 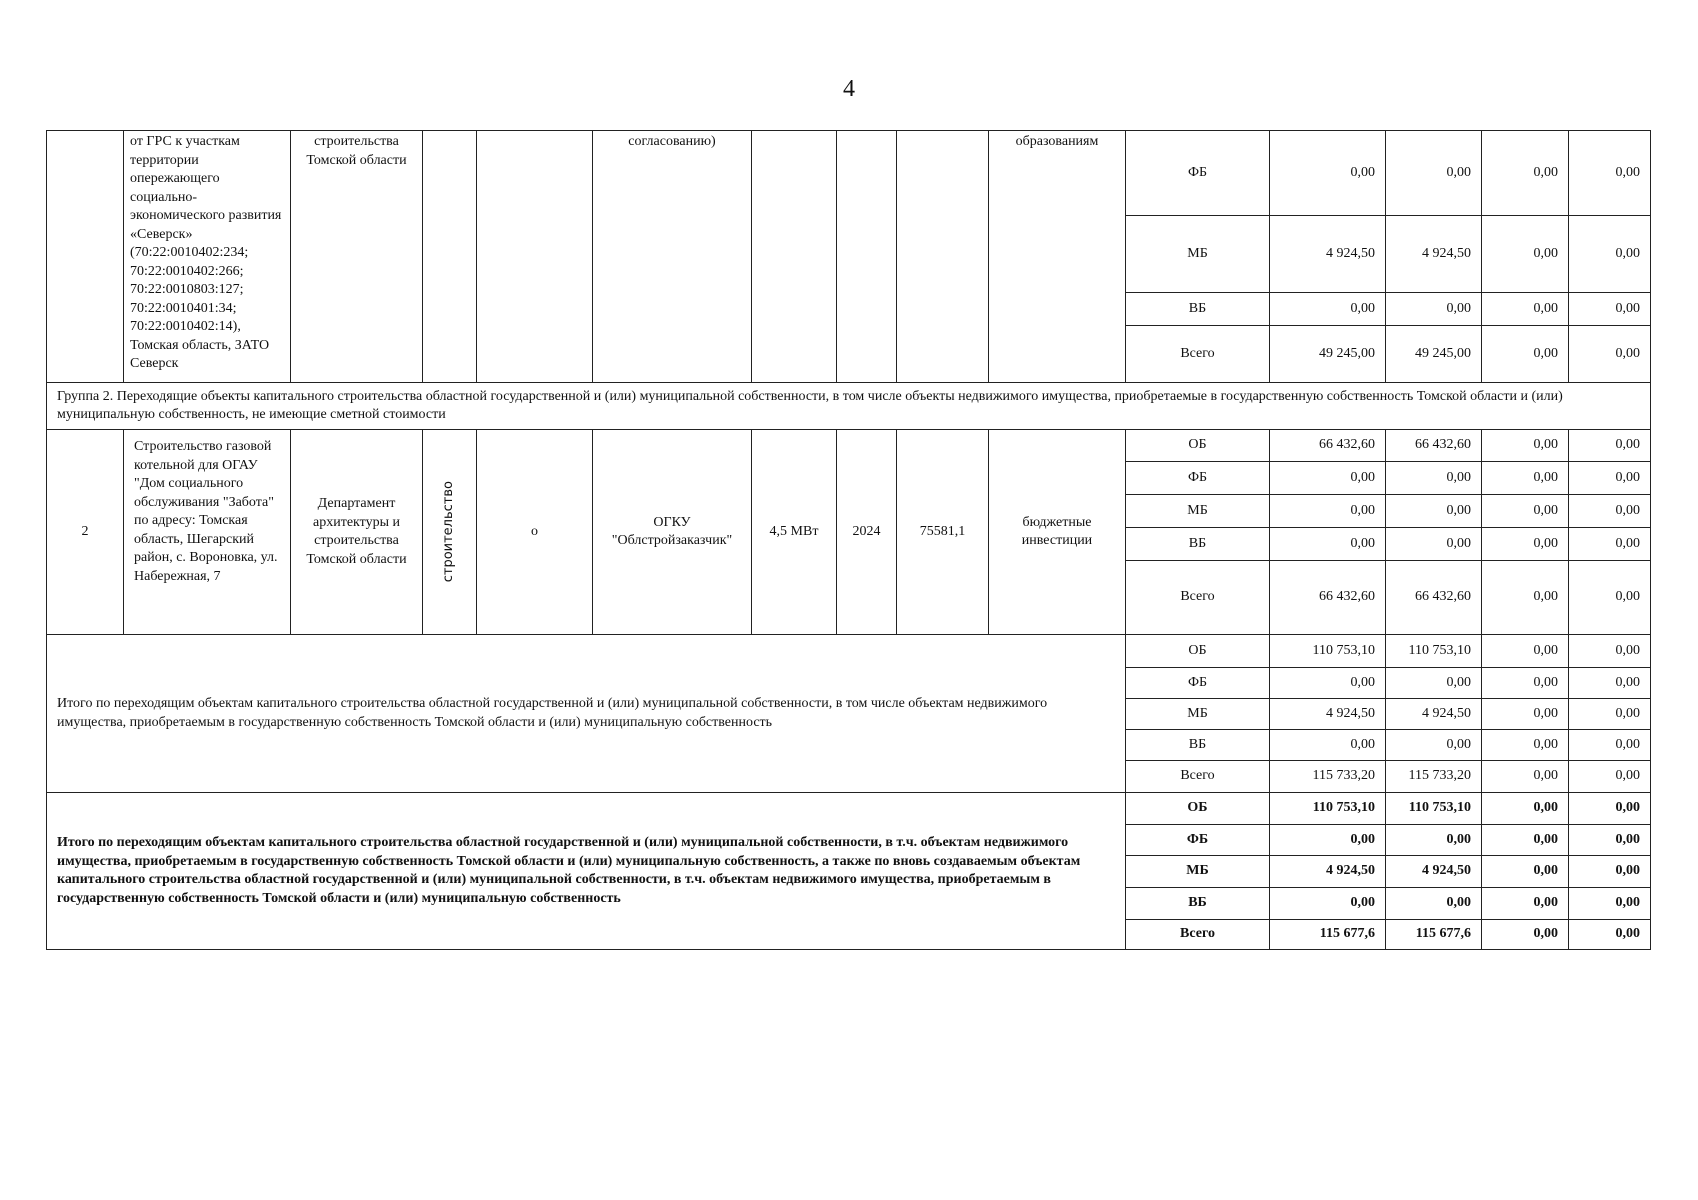 I want to click on project2-year: 2024, so click(x=866, y=532).